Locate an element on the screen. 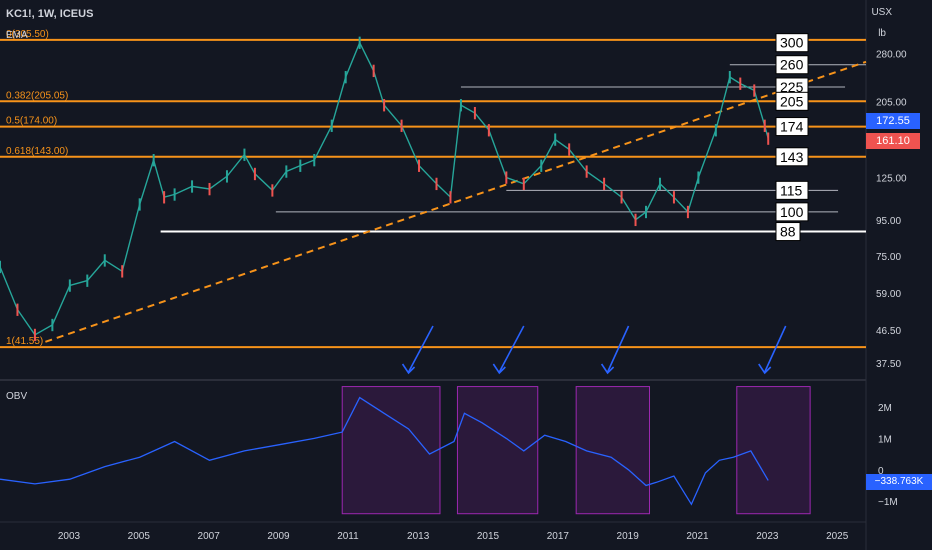  price-axis-tick: 280.00 is located at coordinates (891, 54).